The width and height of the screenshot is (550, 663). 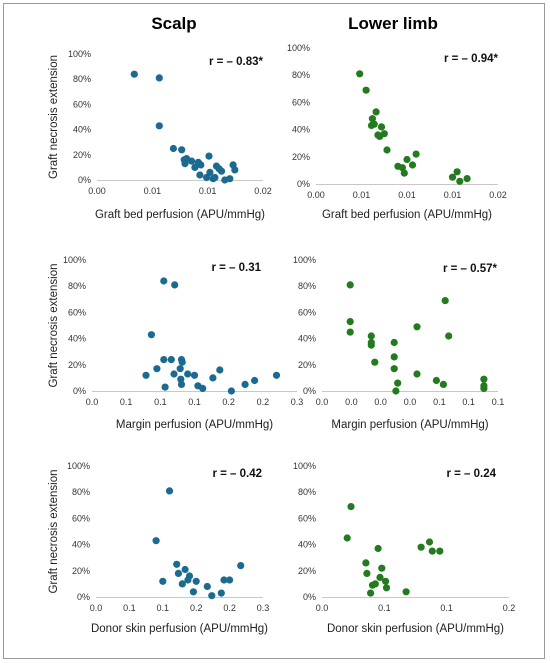 What do you see at coordinates (236, 268) in the screenshot?
I see `correlation-label: r = – 0.31` at bounding box center [236, 268].